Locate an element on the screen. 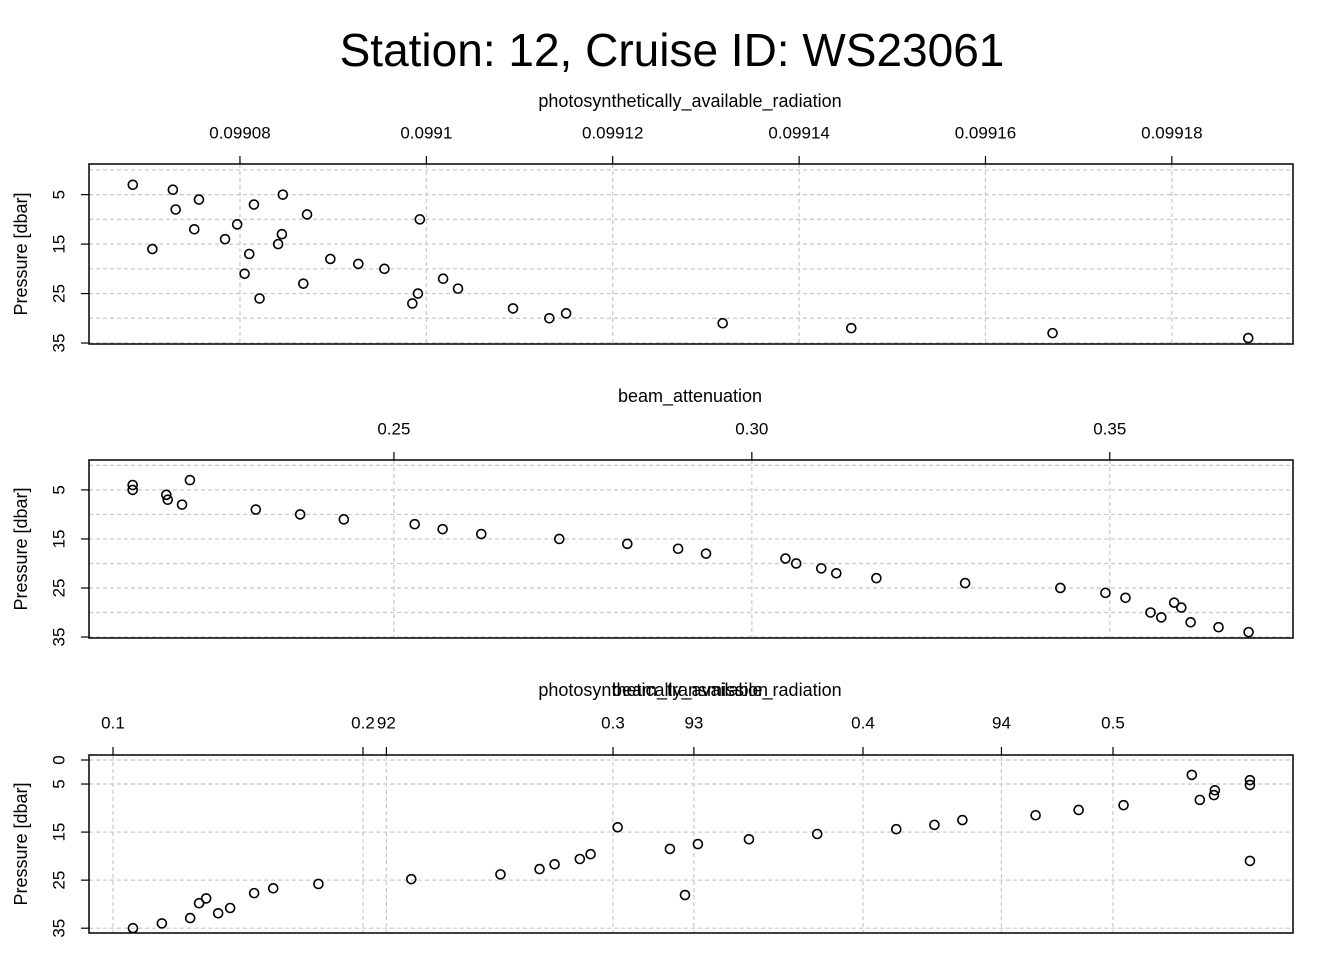 The image size is (1344, 965). x-tick-label: 0.30 is located at coordinates (751, 428).